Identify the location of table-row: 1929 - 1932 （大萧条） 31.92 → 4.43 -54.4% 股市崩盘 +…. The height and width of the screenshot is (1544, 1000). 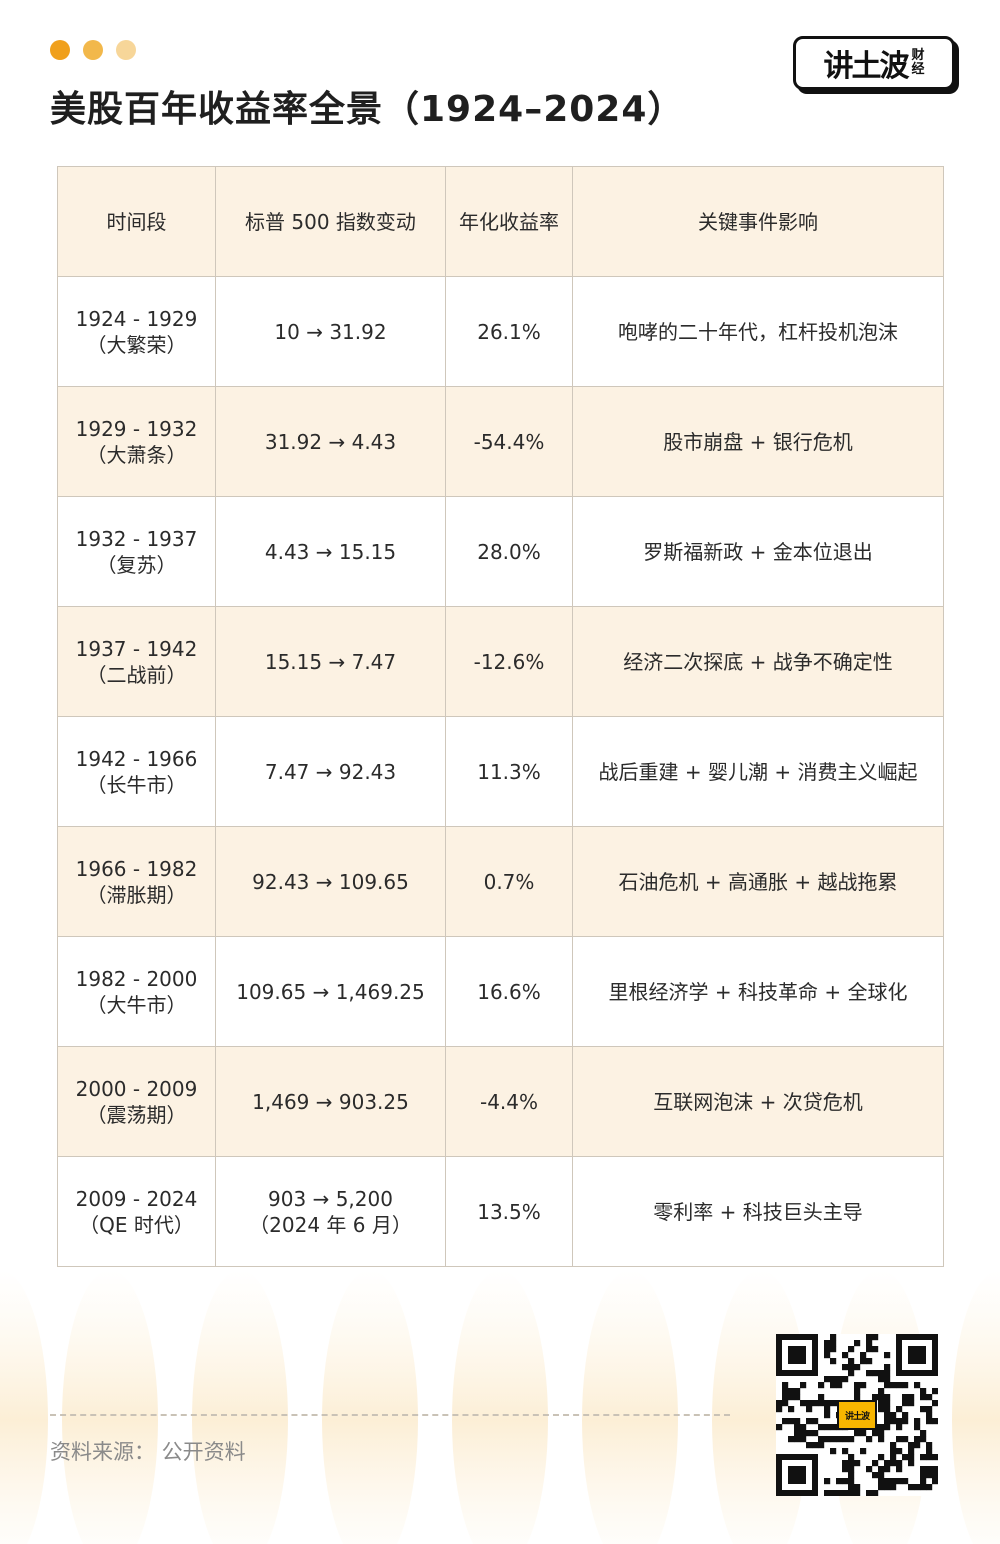
(500, 441).